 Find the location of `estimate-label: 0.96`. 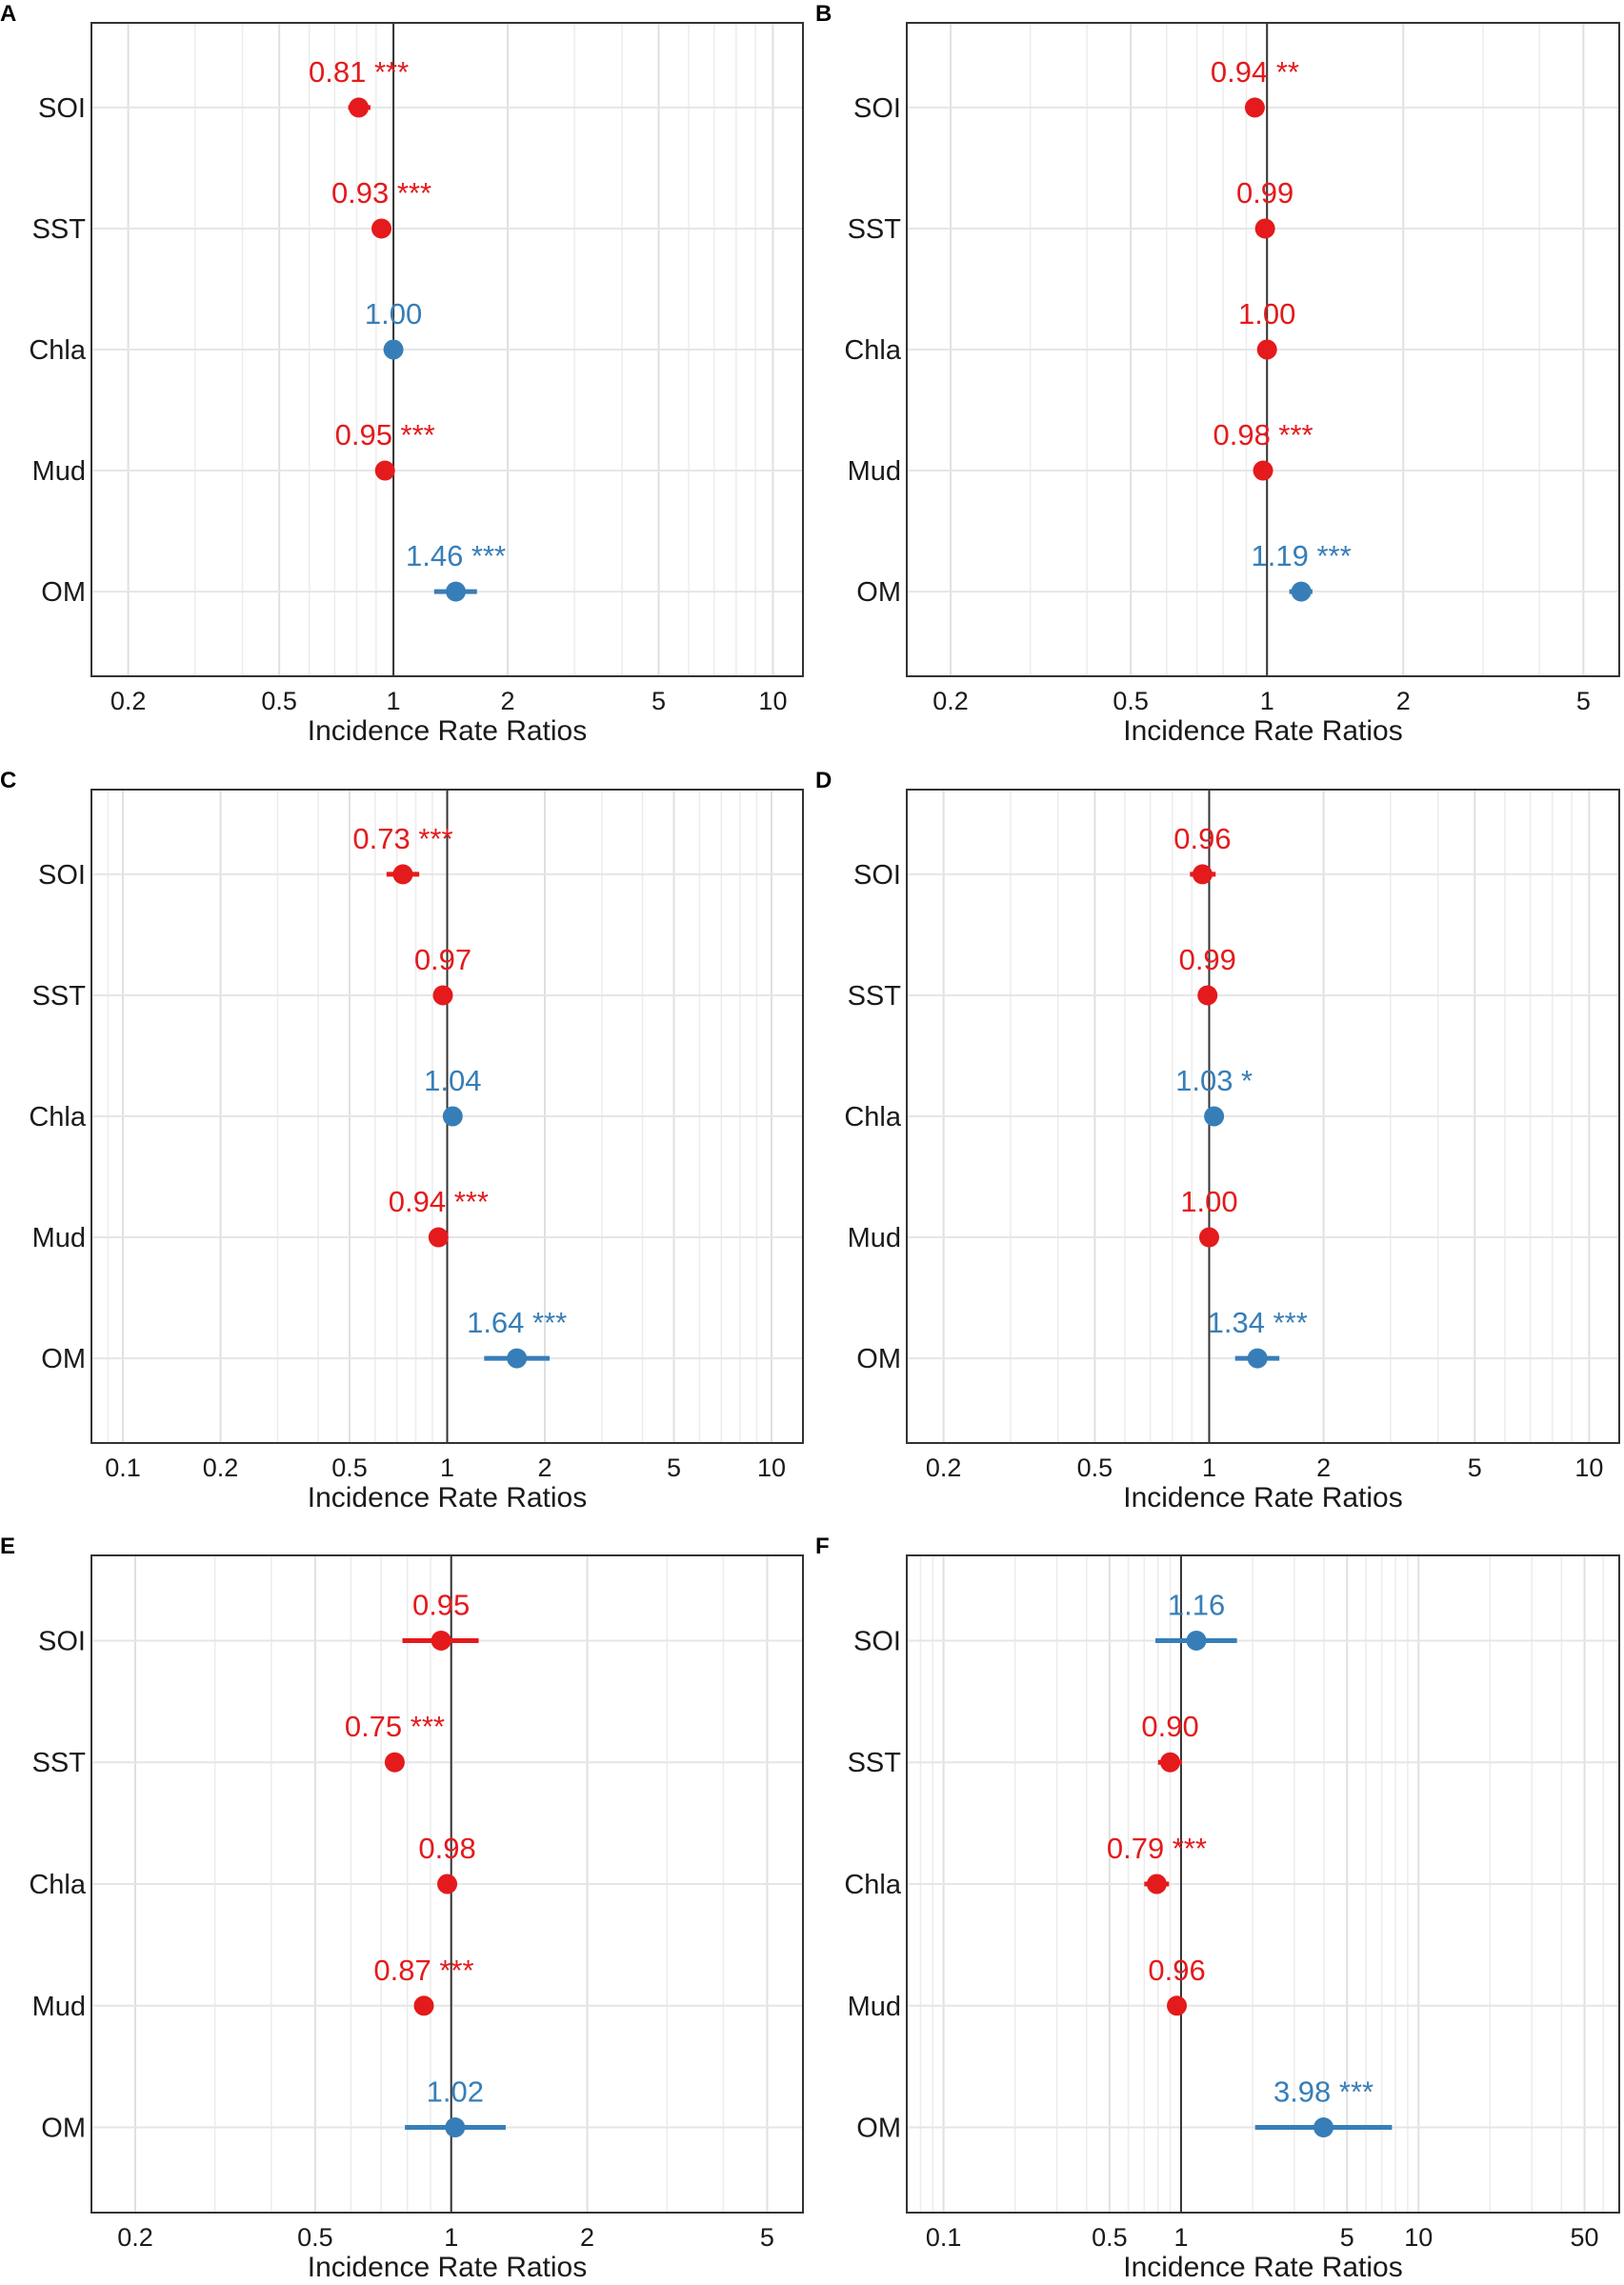

estimate-label: 0.96 is located at coordinates (1176, 1971).